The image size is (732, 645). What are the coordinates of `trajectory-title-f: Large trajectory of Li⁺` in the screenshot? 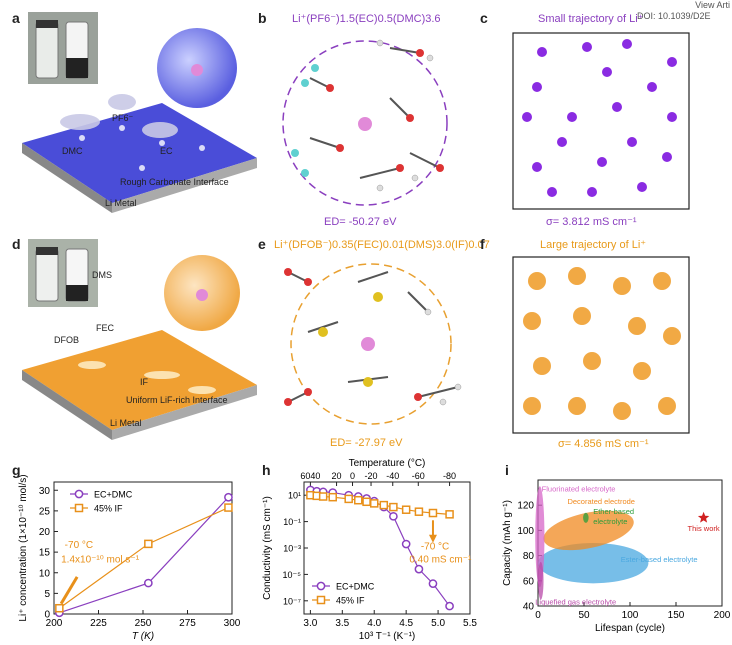 It's located at (593, 245).